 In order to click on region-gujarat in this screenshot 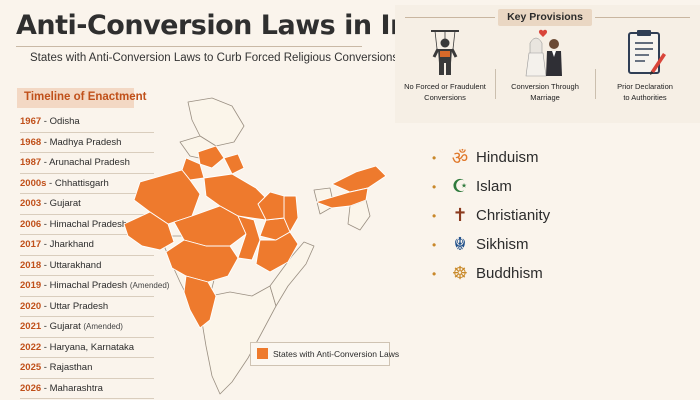, I will do `click(149, 231)`.